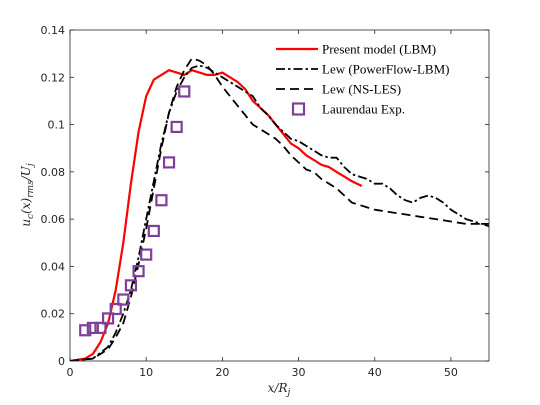  I want to click on x-tick-label: 0, so click(70, 372).